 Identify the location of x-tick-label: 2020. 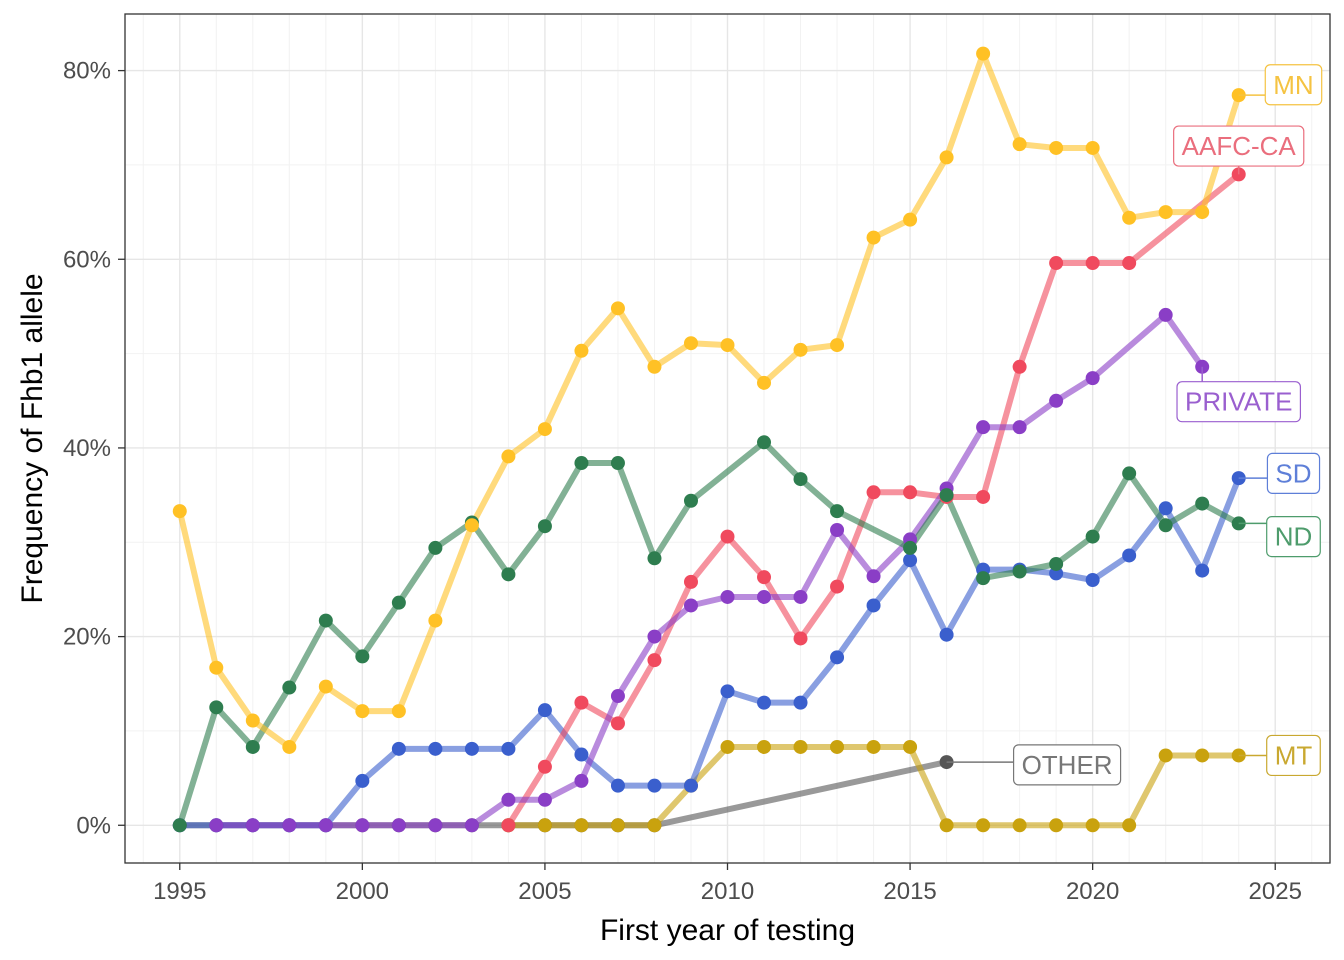
(1092, 891).